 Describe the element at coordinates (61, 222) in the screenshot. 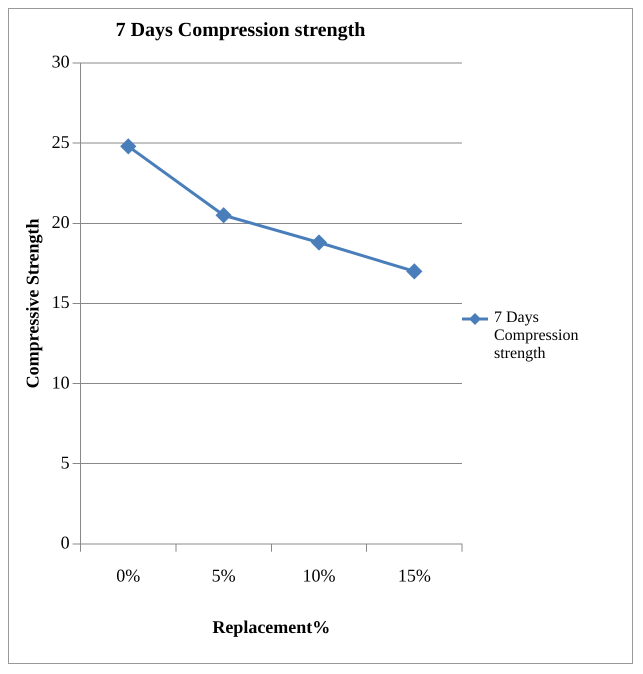

I see `y-tick-label: 20` at that location.